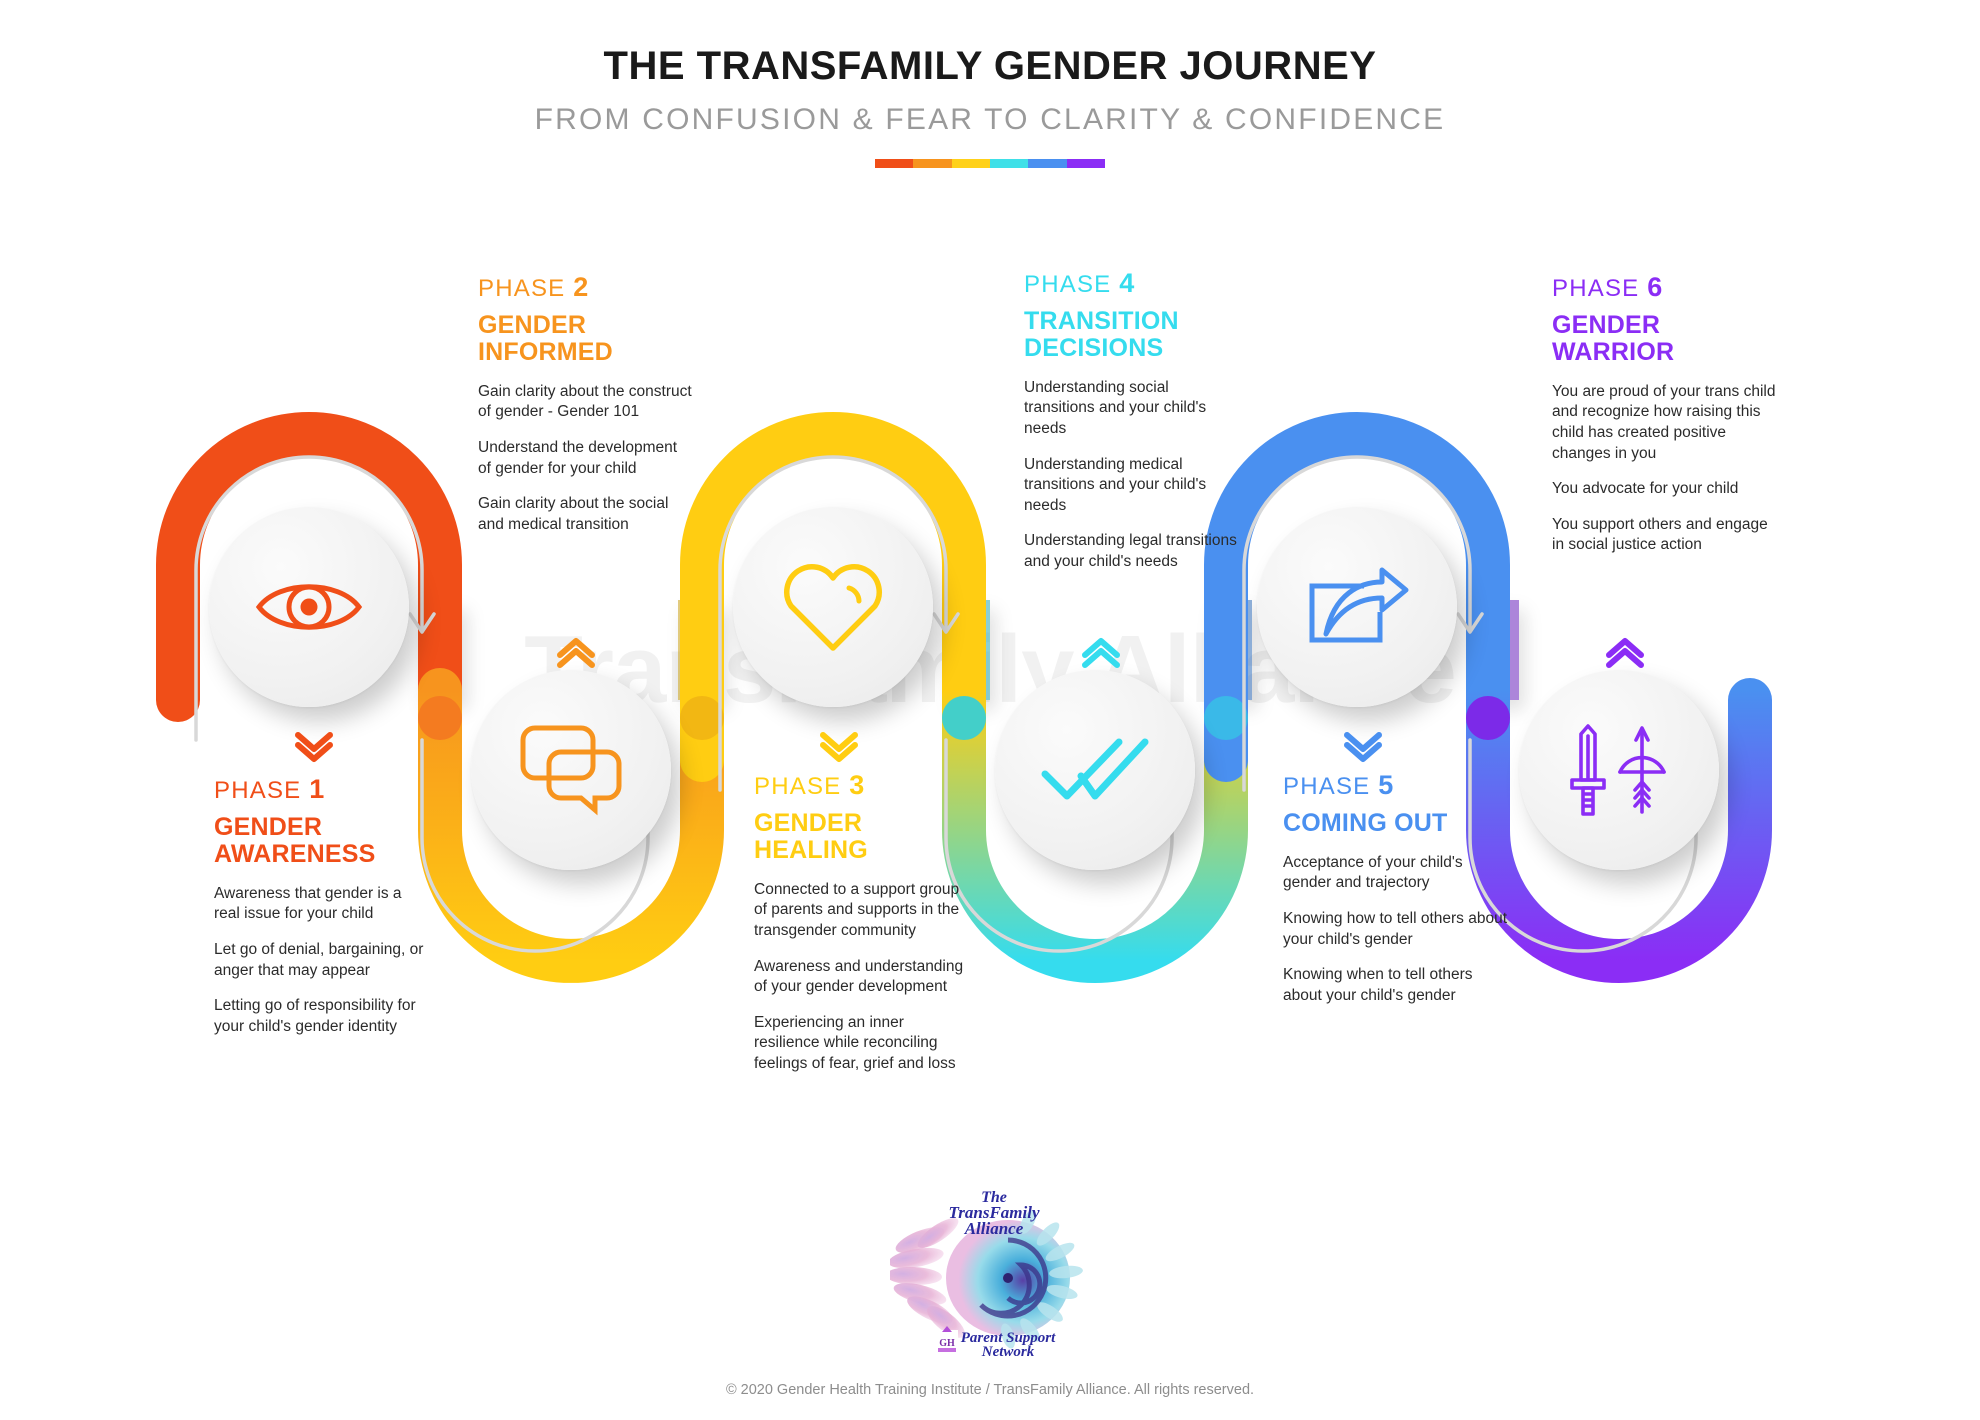 The height and width of the screenshot is (1420, 1980). I want to click on heart-icon, so click(833, 607).